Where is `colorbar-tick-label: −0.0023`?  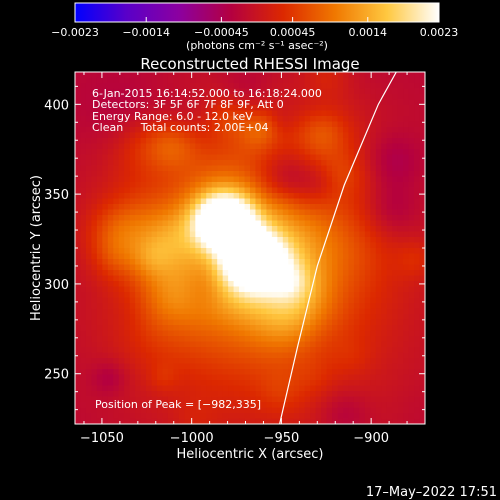 colorbar-tick-label: −0.0023 is located at coordinates (75, 32).